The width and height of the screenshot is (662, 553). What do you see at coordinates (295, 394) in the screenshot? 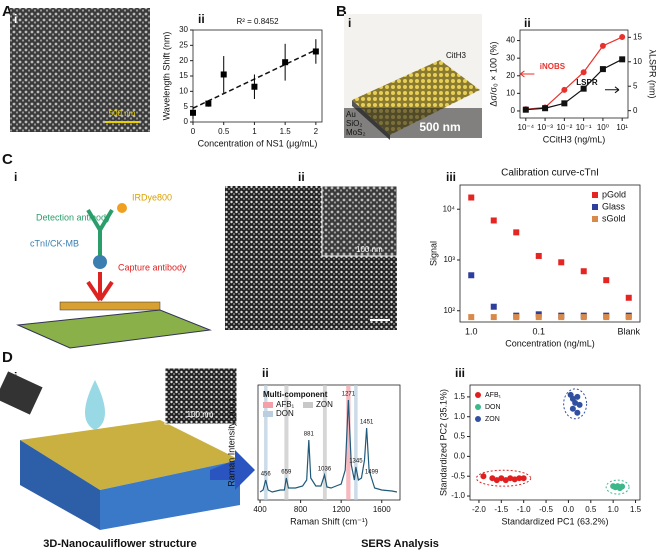
I see `legend-title: Multi-component` at bounding box center [295, 394].